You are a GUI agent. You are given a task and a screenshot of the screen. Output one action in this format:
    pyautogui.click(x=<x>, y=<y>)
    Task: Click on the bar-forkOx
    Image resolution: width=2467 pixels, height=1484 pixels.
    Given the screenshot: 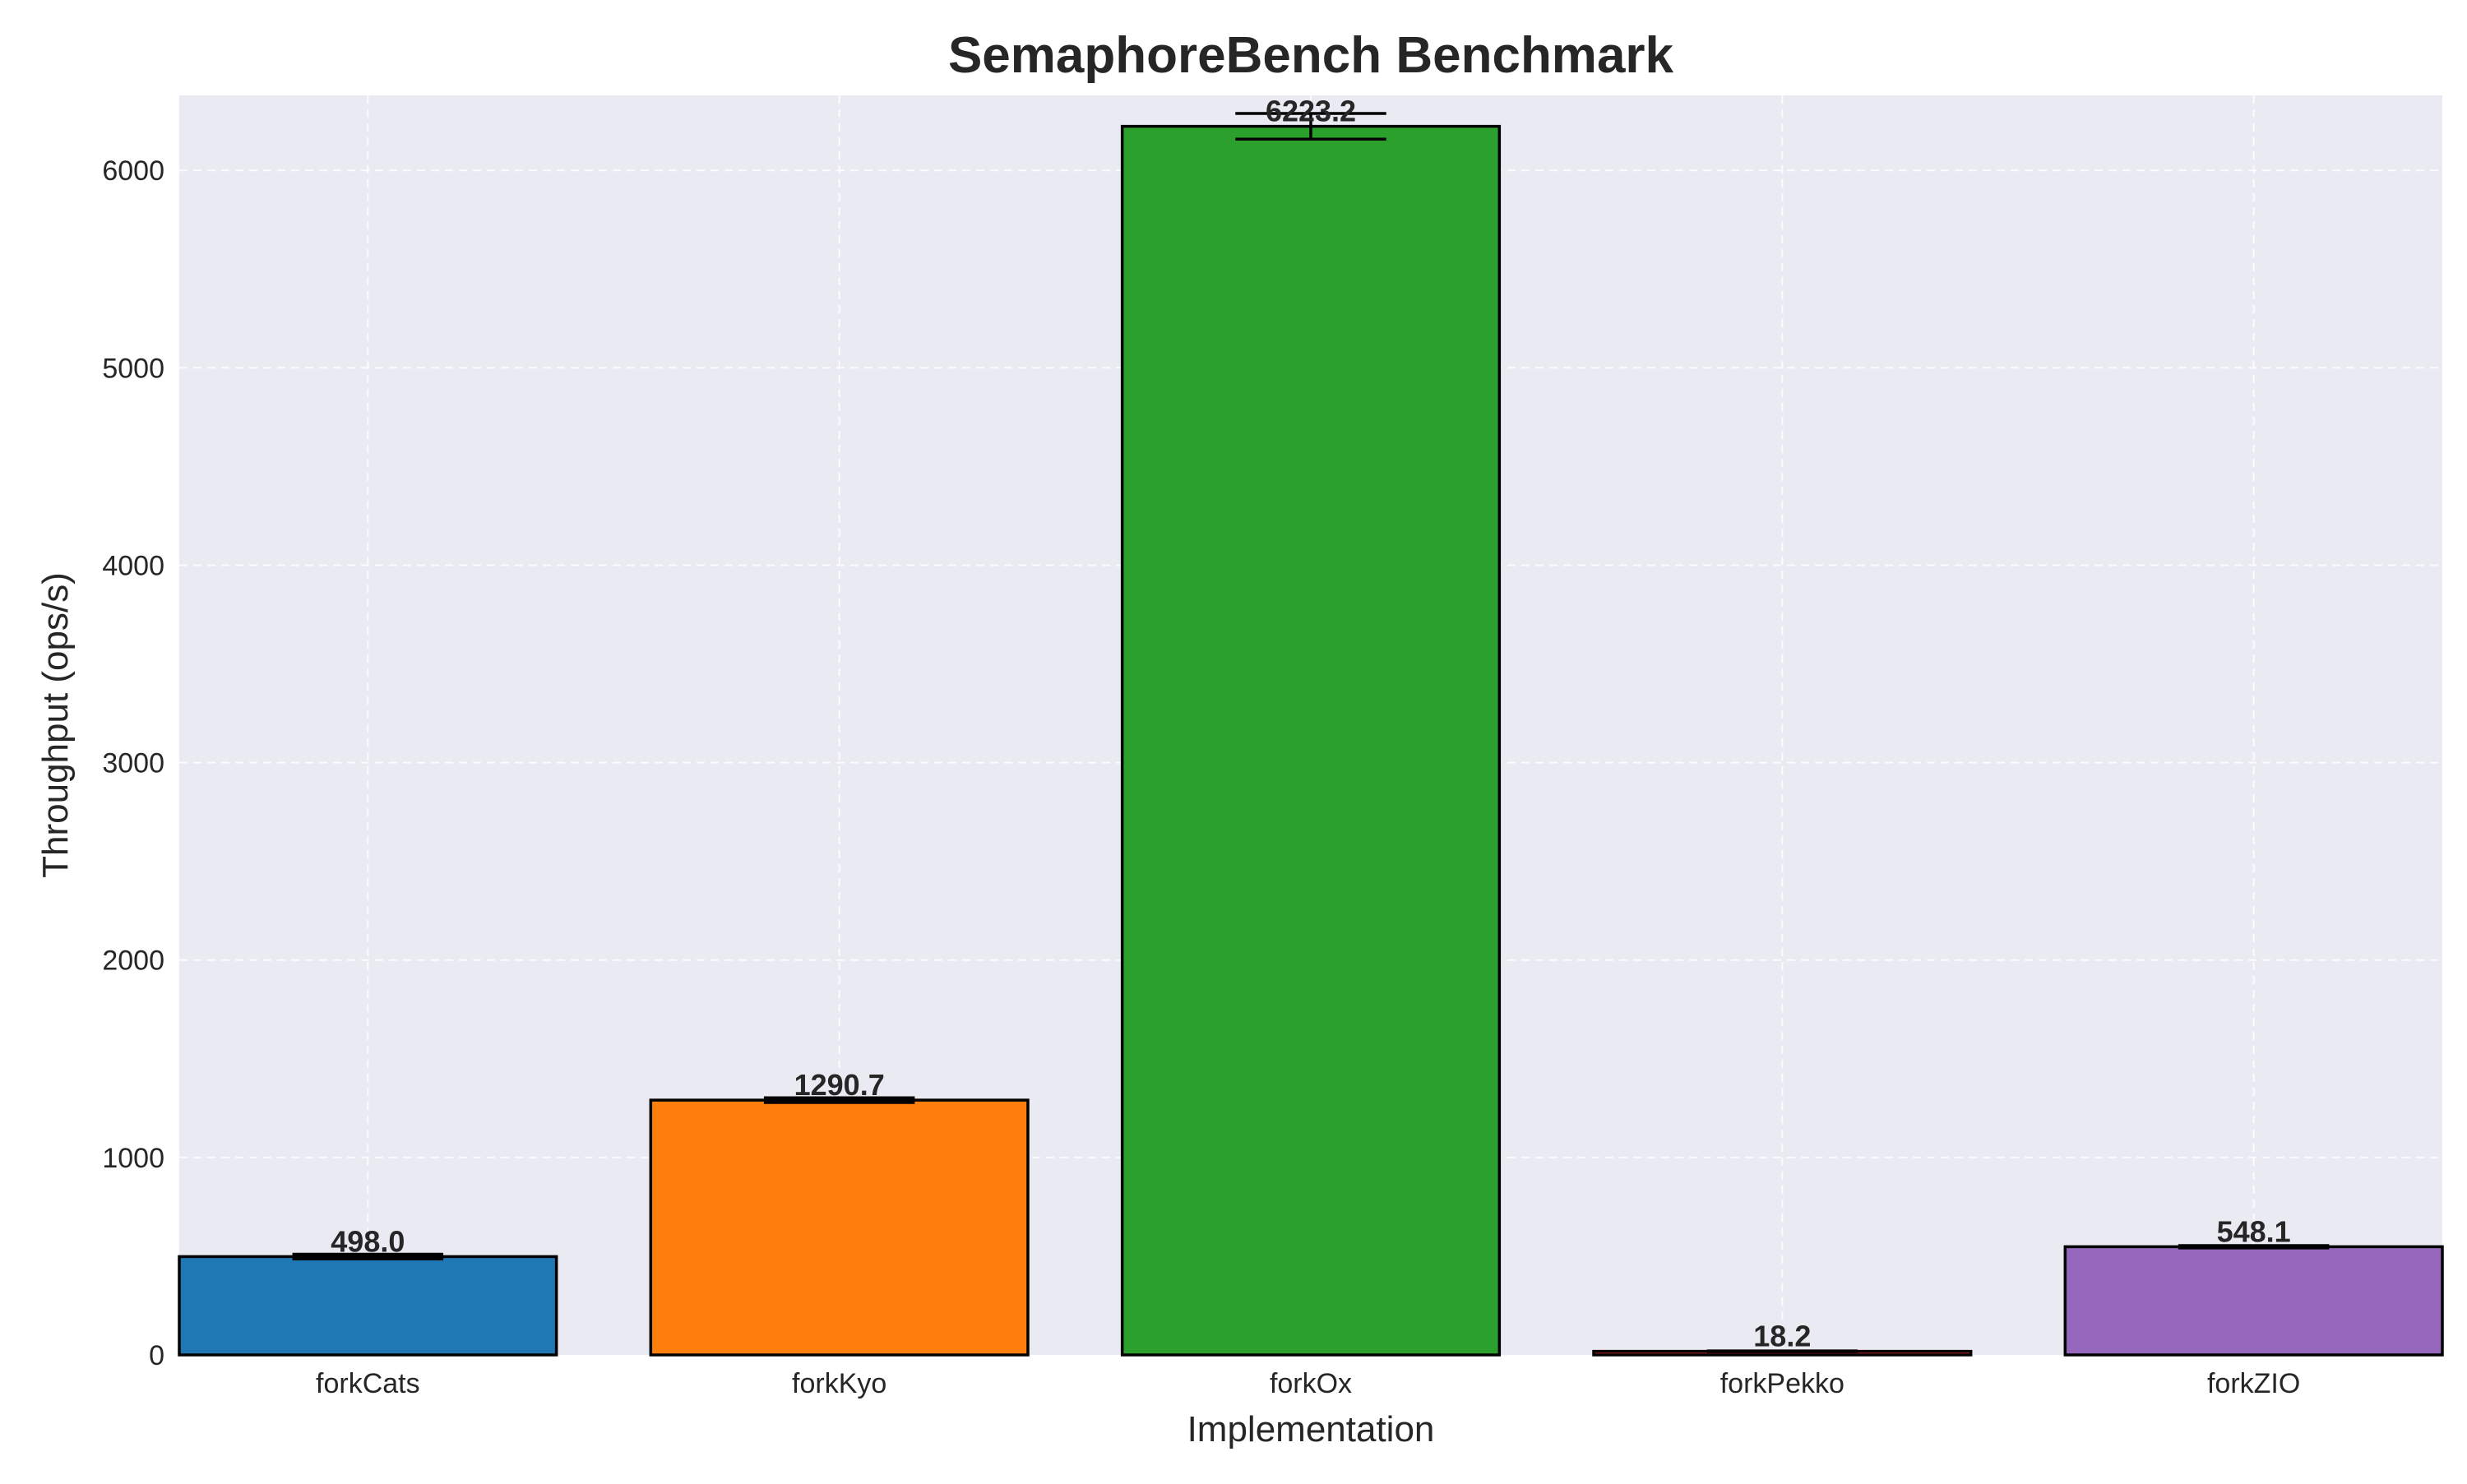 What is the action you would take?
    pyautogui.click(x=1311, y=741)
    